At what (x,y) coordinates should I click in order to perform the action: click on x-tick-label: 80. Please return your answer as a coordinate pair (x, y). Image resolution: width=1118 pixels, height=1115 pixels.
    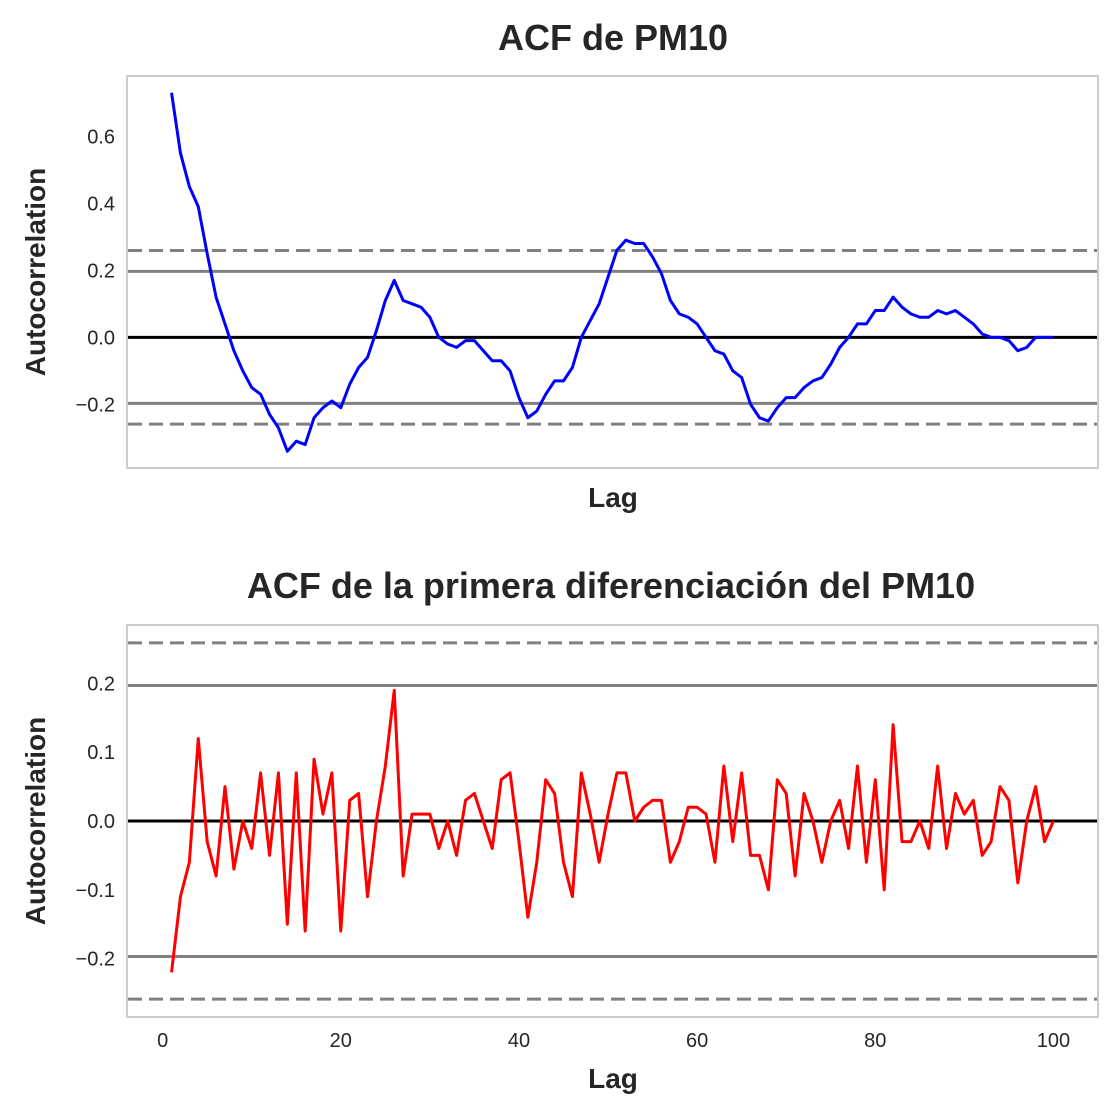
    Looking at the image, I should click on (875, 1041).